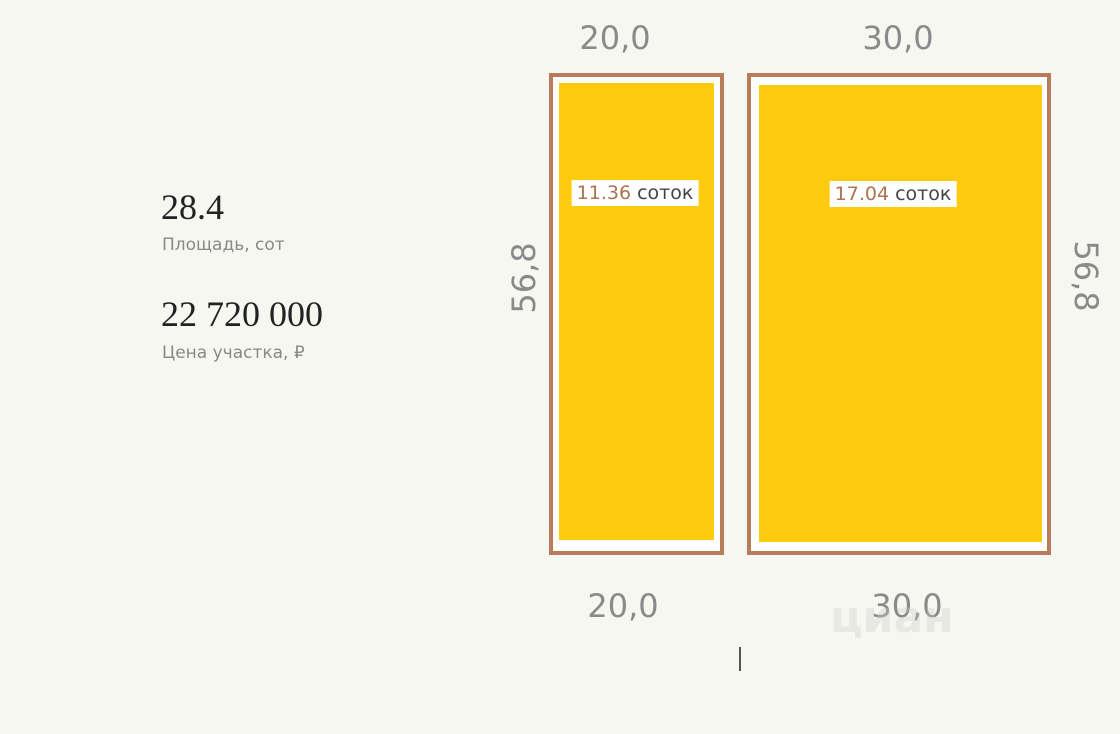 The width and height of the screenshot is (1120, 734). Describe the element at coordinates (862, 194) in the screenshot. I see `area-number: 17.04` at that location.